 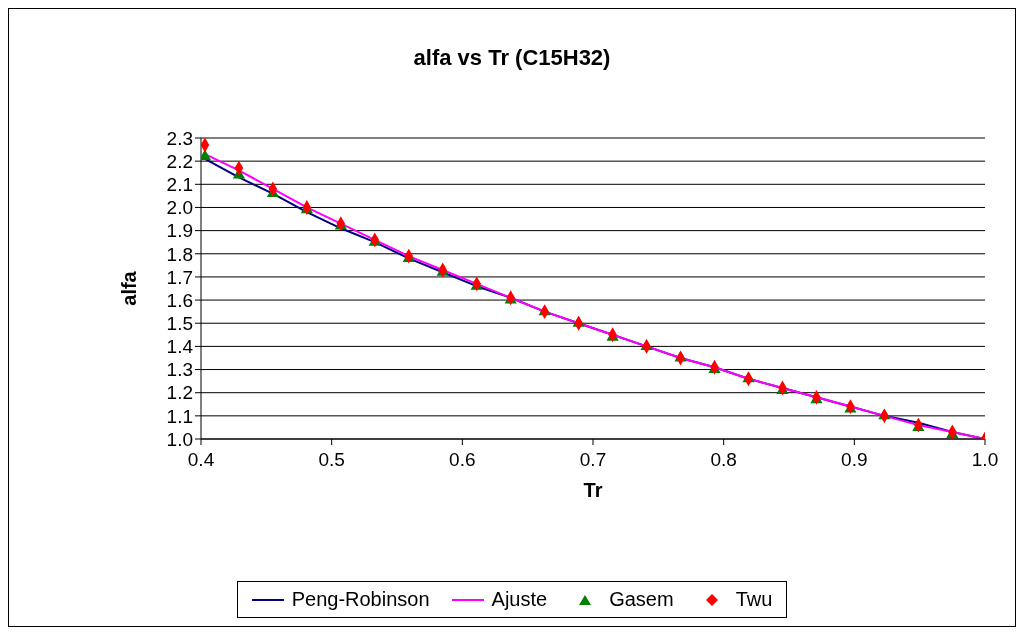 I want to click on x-tick-label: 0.4, so click(x=201, y=460).